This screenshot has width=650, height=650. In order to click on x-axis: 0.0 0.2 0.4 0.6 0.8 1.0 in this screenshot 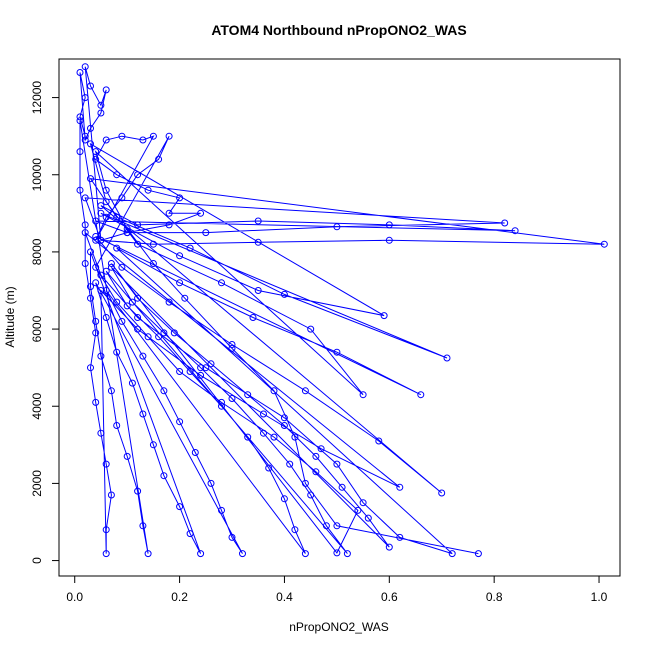, I will do `click(337, 589)`.